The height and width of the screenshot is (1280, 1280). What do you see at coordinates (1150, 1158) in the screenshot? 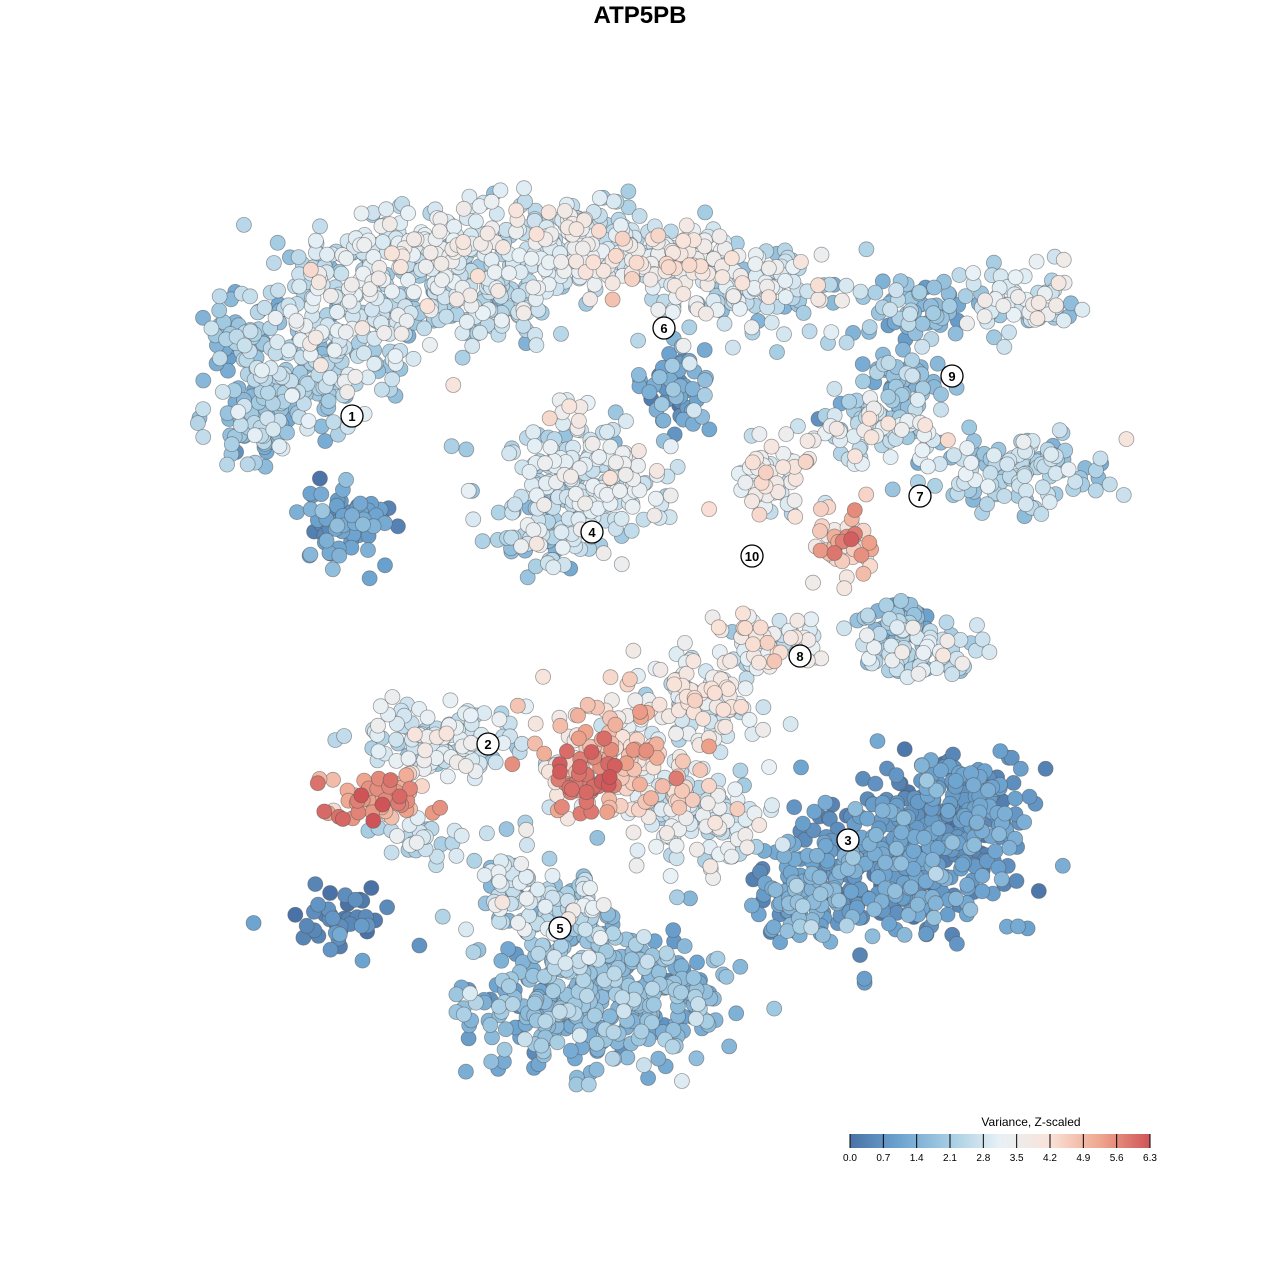
I see `colorbar-tick-label: 6.3` at bounding box center [1150, 1158].